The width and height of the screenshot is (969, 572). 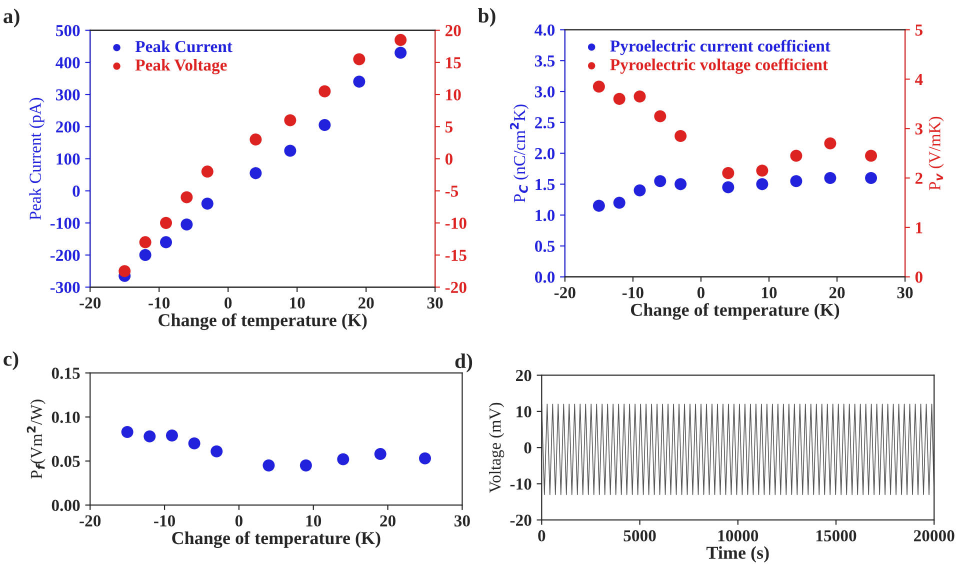 I want to click on y2-tick-label: 10, so click(x=453, y=94).